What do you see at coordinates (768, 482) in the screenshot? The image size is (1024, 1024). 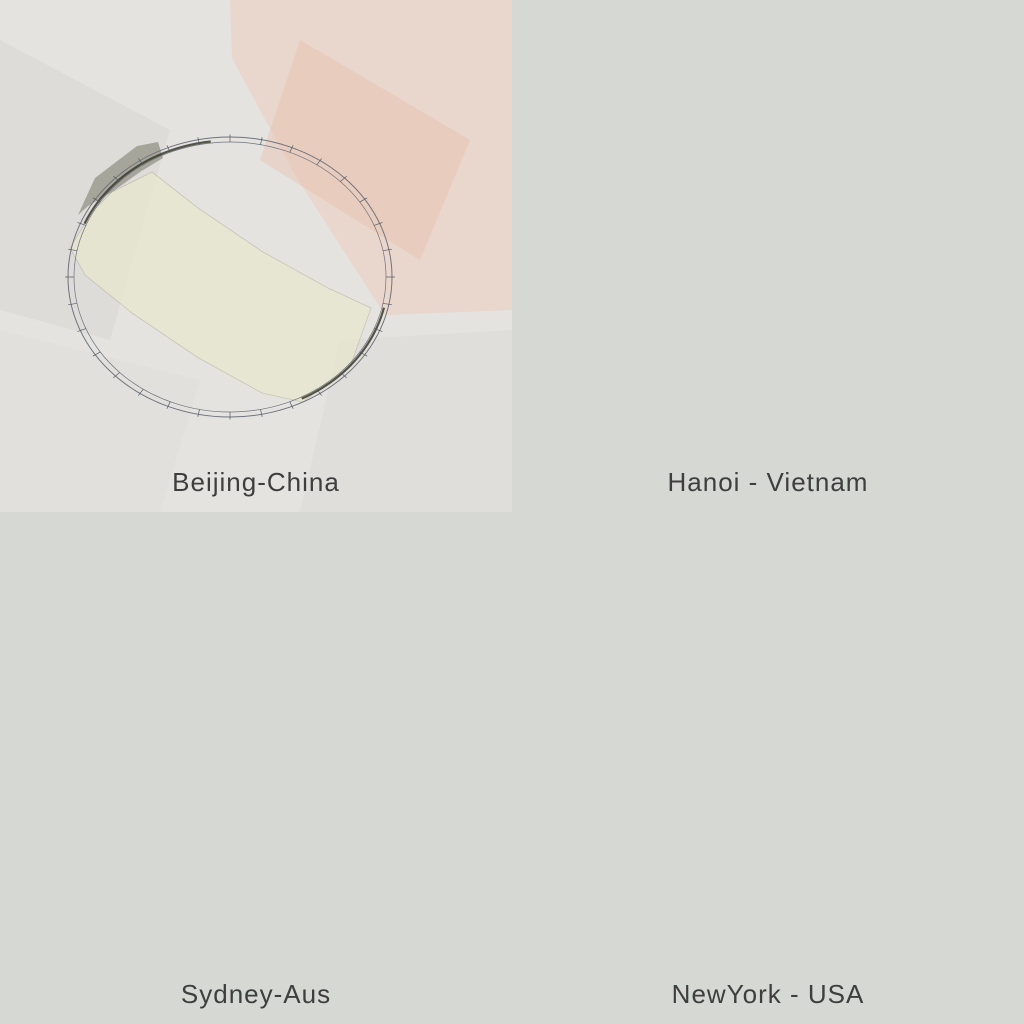 I see `diagram-title: Hanoi - Vietnam` at bounding box center [768, 482].